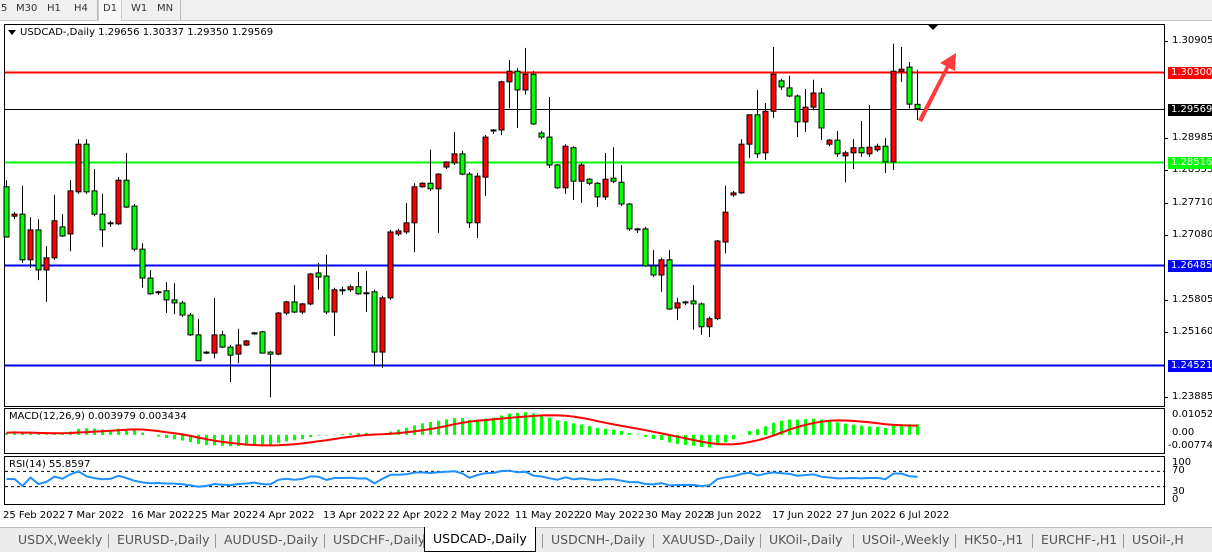 The height and width of the screenshot is (552, 1212). What do you see at coordinates (271, 539) in the screenshot?
I see `chart-tab: AUDUSD-,Daily` at bounding box center [271, 539].